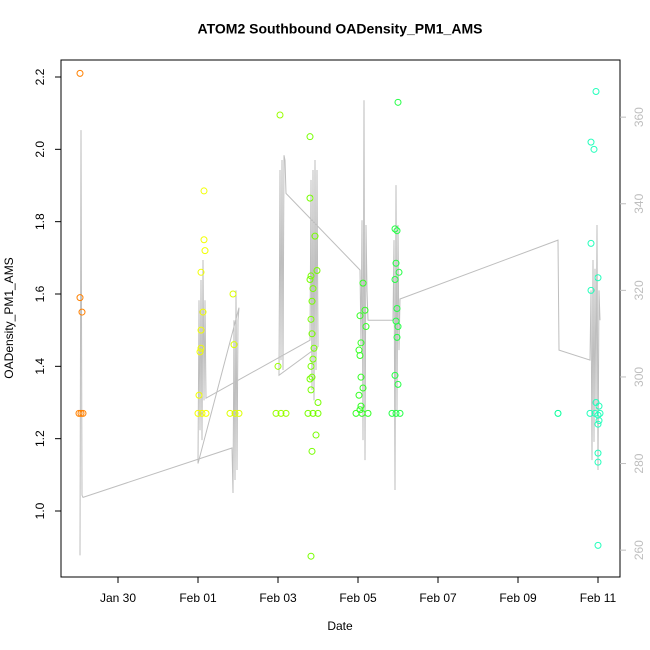 Image resolution: width=650 pixels, height=650 pixels. Describe the element at coordinates (40, 221) in the screenshot. I see `y-tick-label: 1.8` at that location.